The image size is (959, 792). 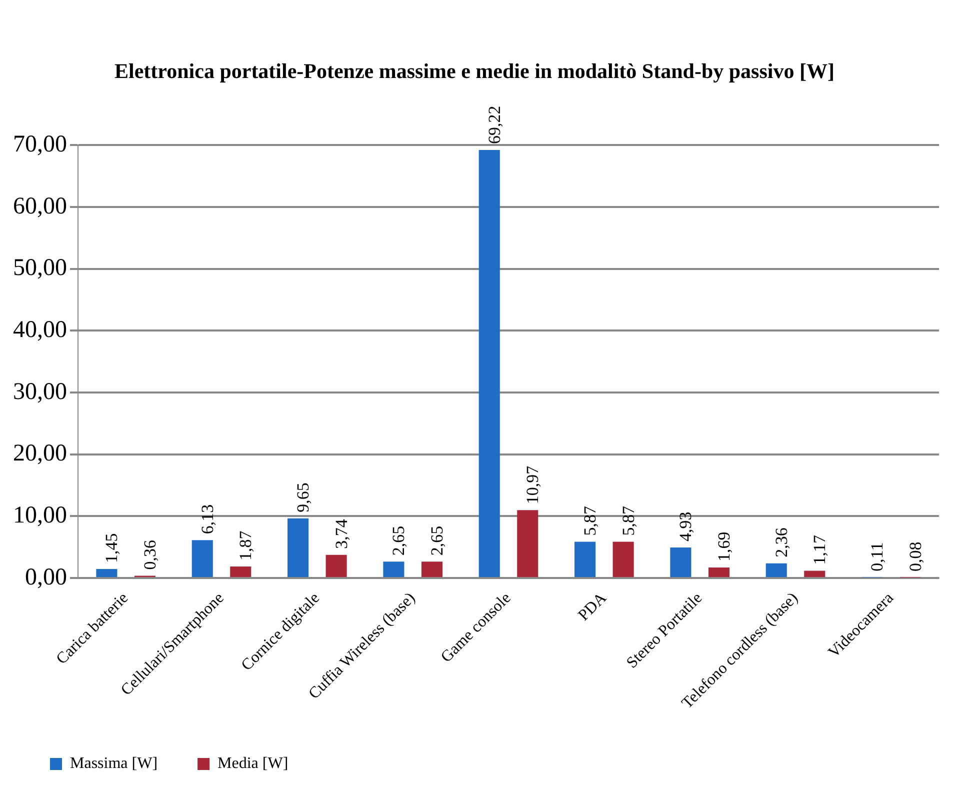 I want to click on y-tick-label: 50,00, so click(x=40, y=268).